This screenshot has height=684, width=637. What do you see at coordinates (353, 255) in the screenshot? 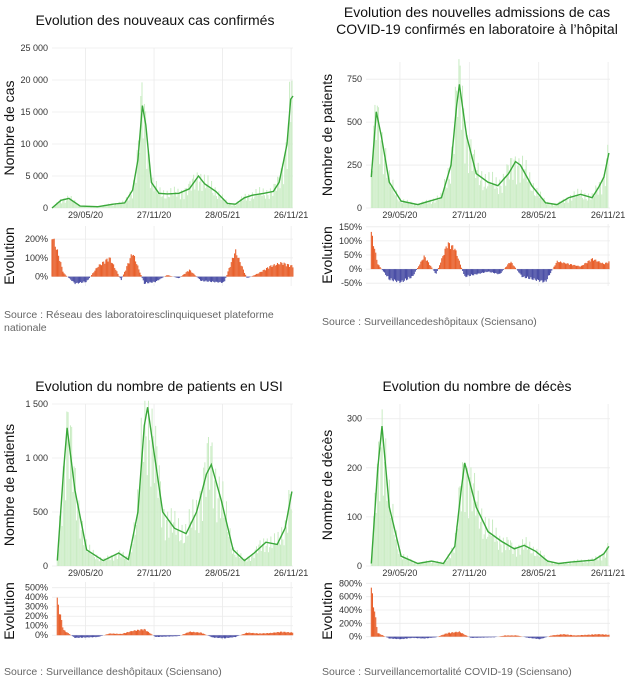
I see `y-tick-label: 50%` at bounding box center [353, 255].